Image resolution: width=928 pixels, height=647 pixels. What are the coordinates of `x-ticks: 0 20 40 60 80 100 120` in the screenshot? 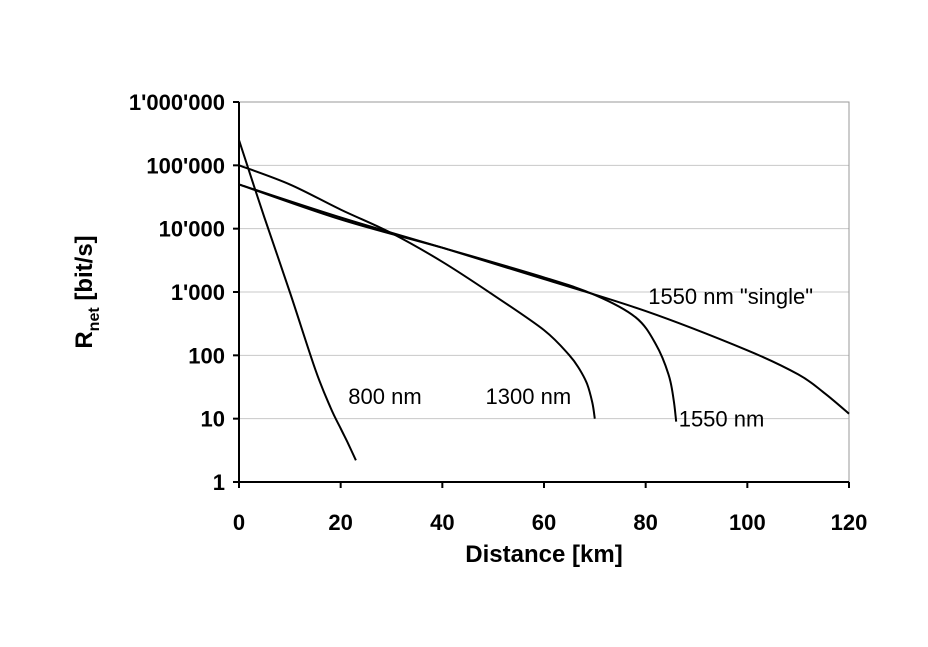 It's located at (550, 508).